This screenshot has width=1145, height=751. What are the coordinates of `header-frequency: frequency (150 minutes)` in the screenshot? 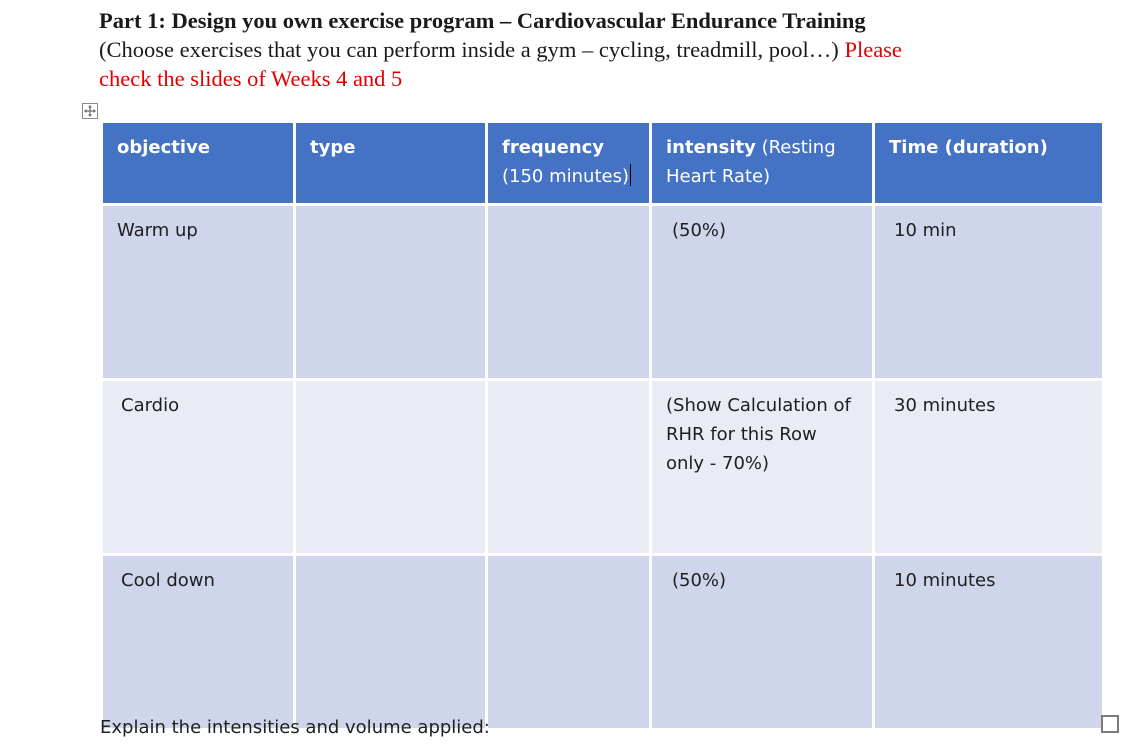 It's located at (568, 163).